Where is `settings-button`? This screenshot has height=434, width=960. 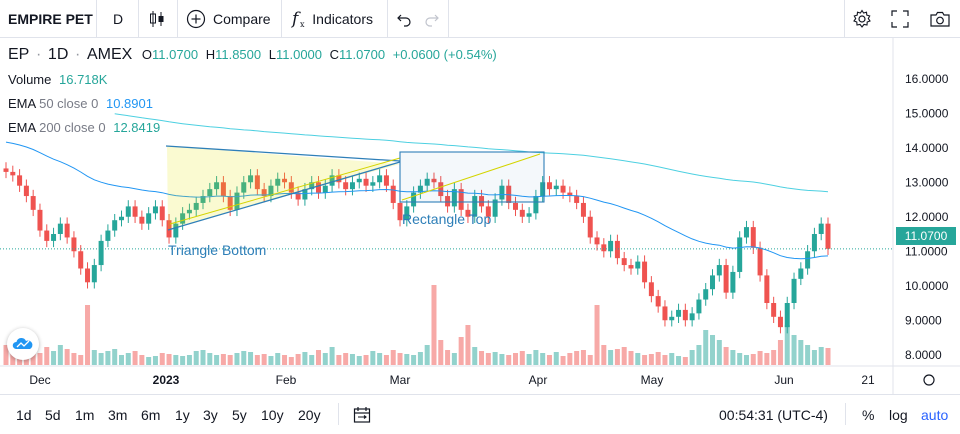
settings-button is located at coordinates (862, 19).